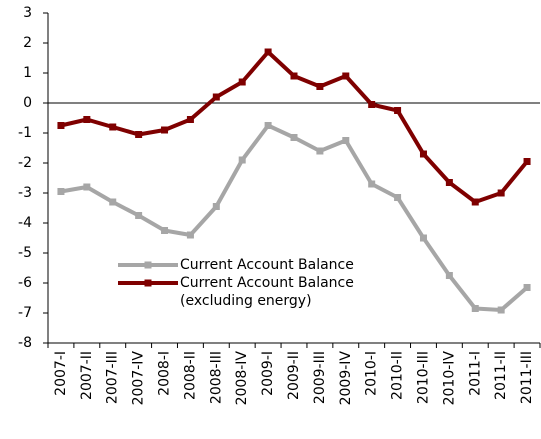  Describe the element at coordinates (501, 375) in the screenshot. I see `x-tick-label: 2011-II` at that location.